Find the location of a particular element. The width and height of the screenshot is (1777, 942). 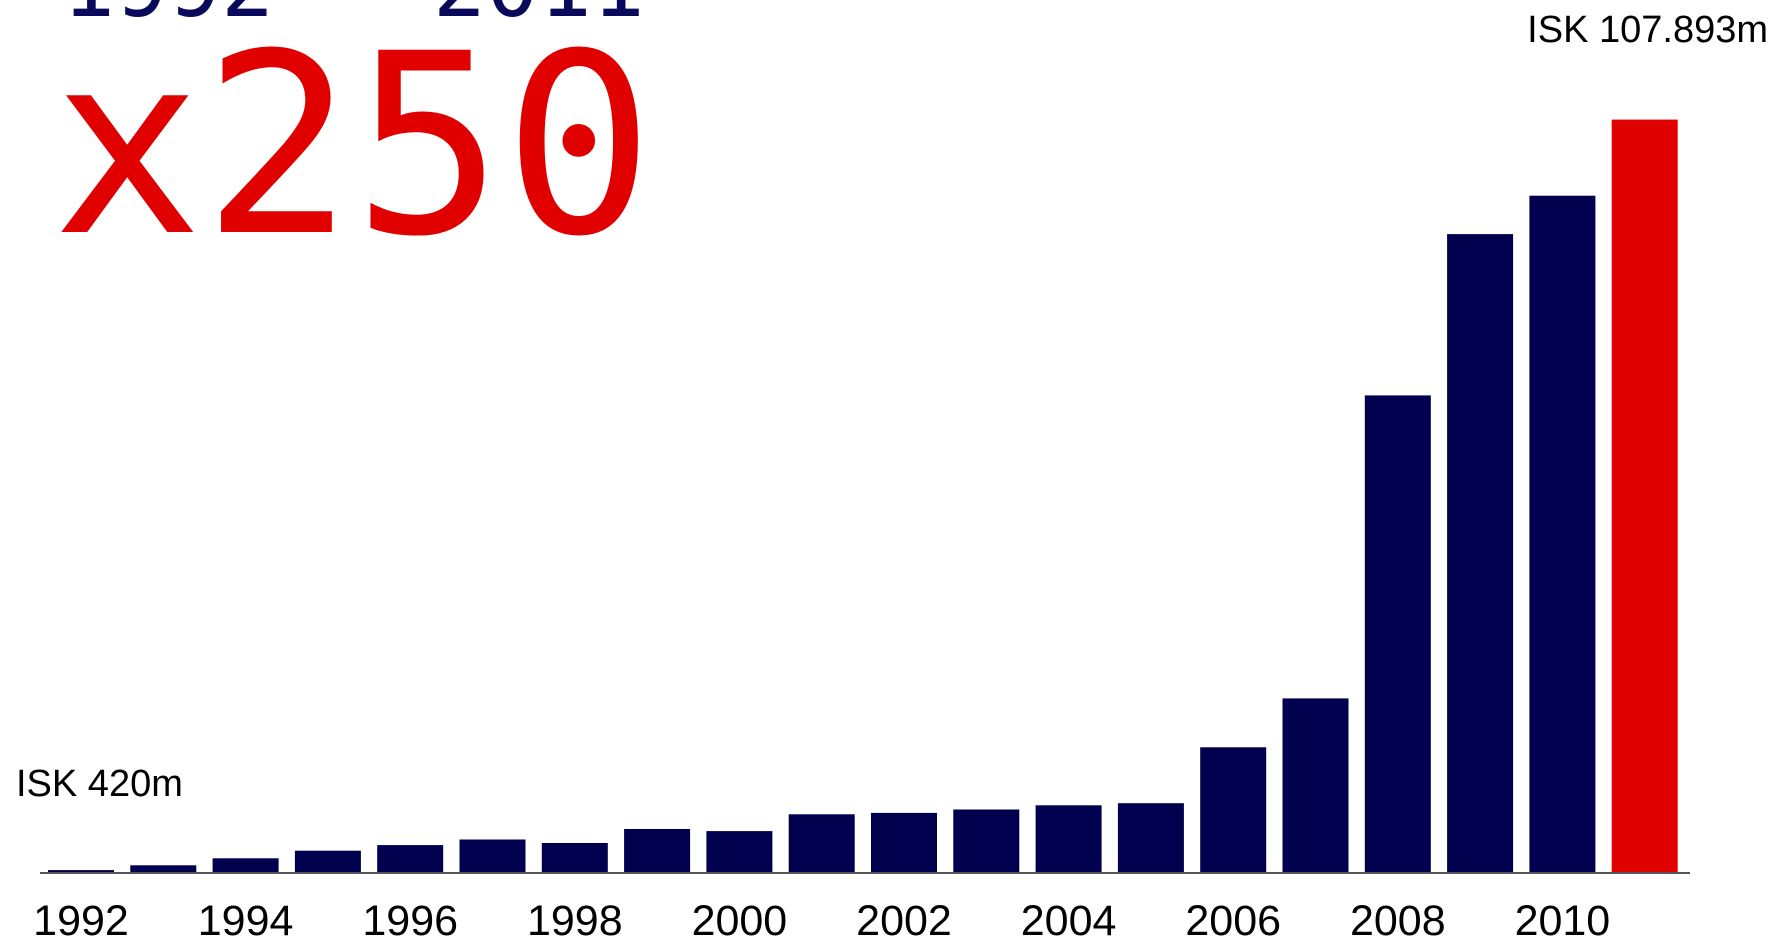

x-tick-labels: 1992 1994 1996 1998 2000 2002 2004 2006 2008 2010 is located at coordinates (821, 919).